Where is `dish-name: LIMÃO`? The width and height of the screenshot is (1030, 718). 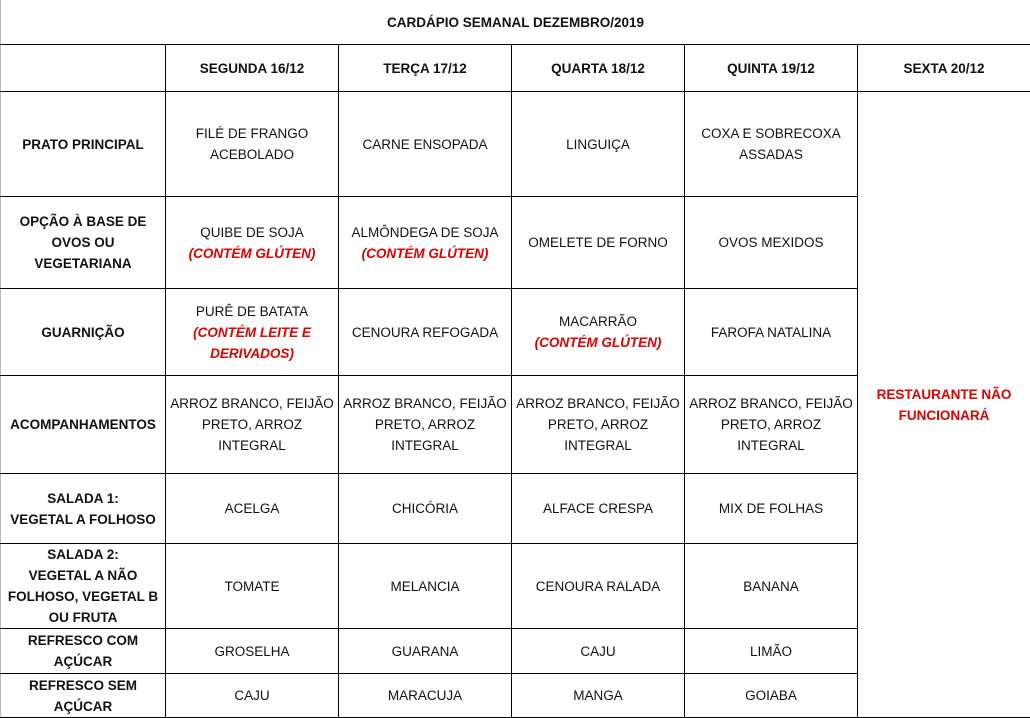
dish-name: LIMÃO is located at coordinates (771, 651).